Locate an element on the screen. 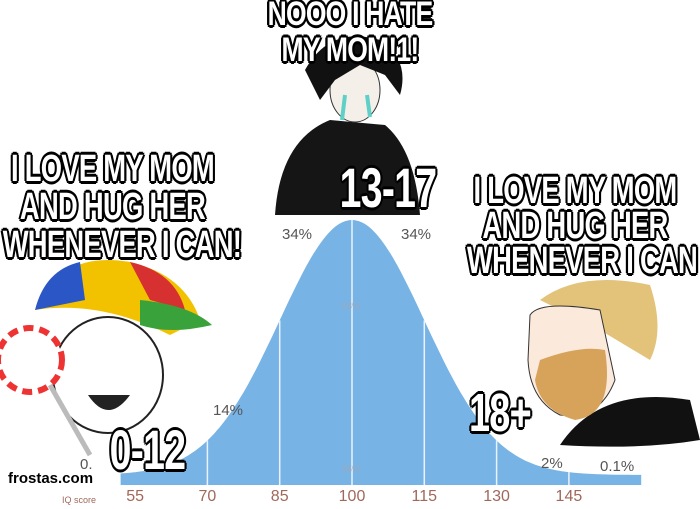  teen-age-label: 13-17 is located at coordinates (388, 187).